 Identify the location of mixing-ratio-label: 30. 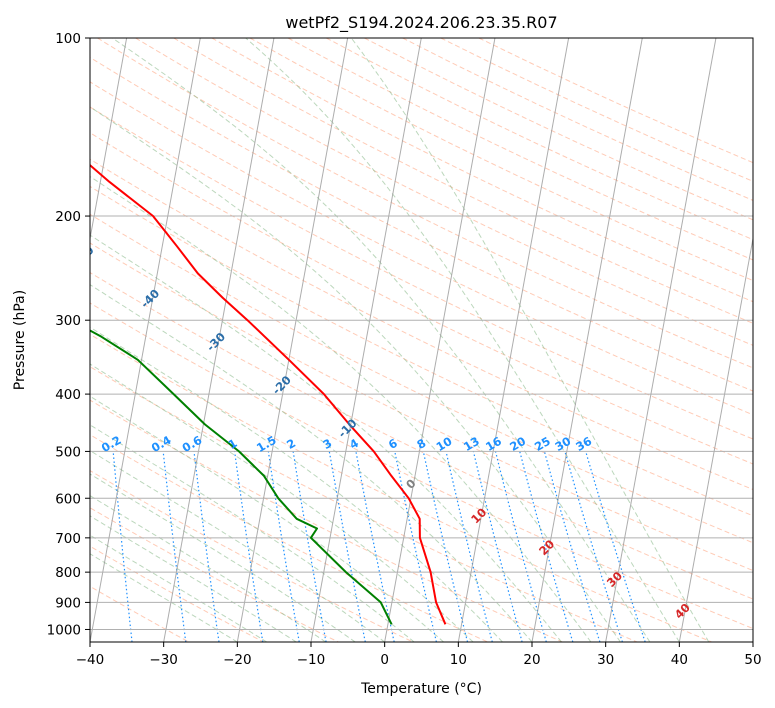
(563, 444).